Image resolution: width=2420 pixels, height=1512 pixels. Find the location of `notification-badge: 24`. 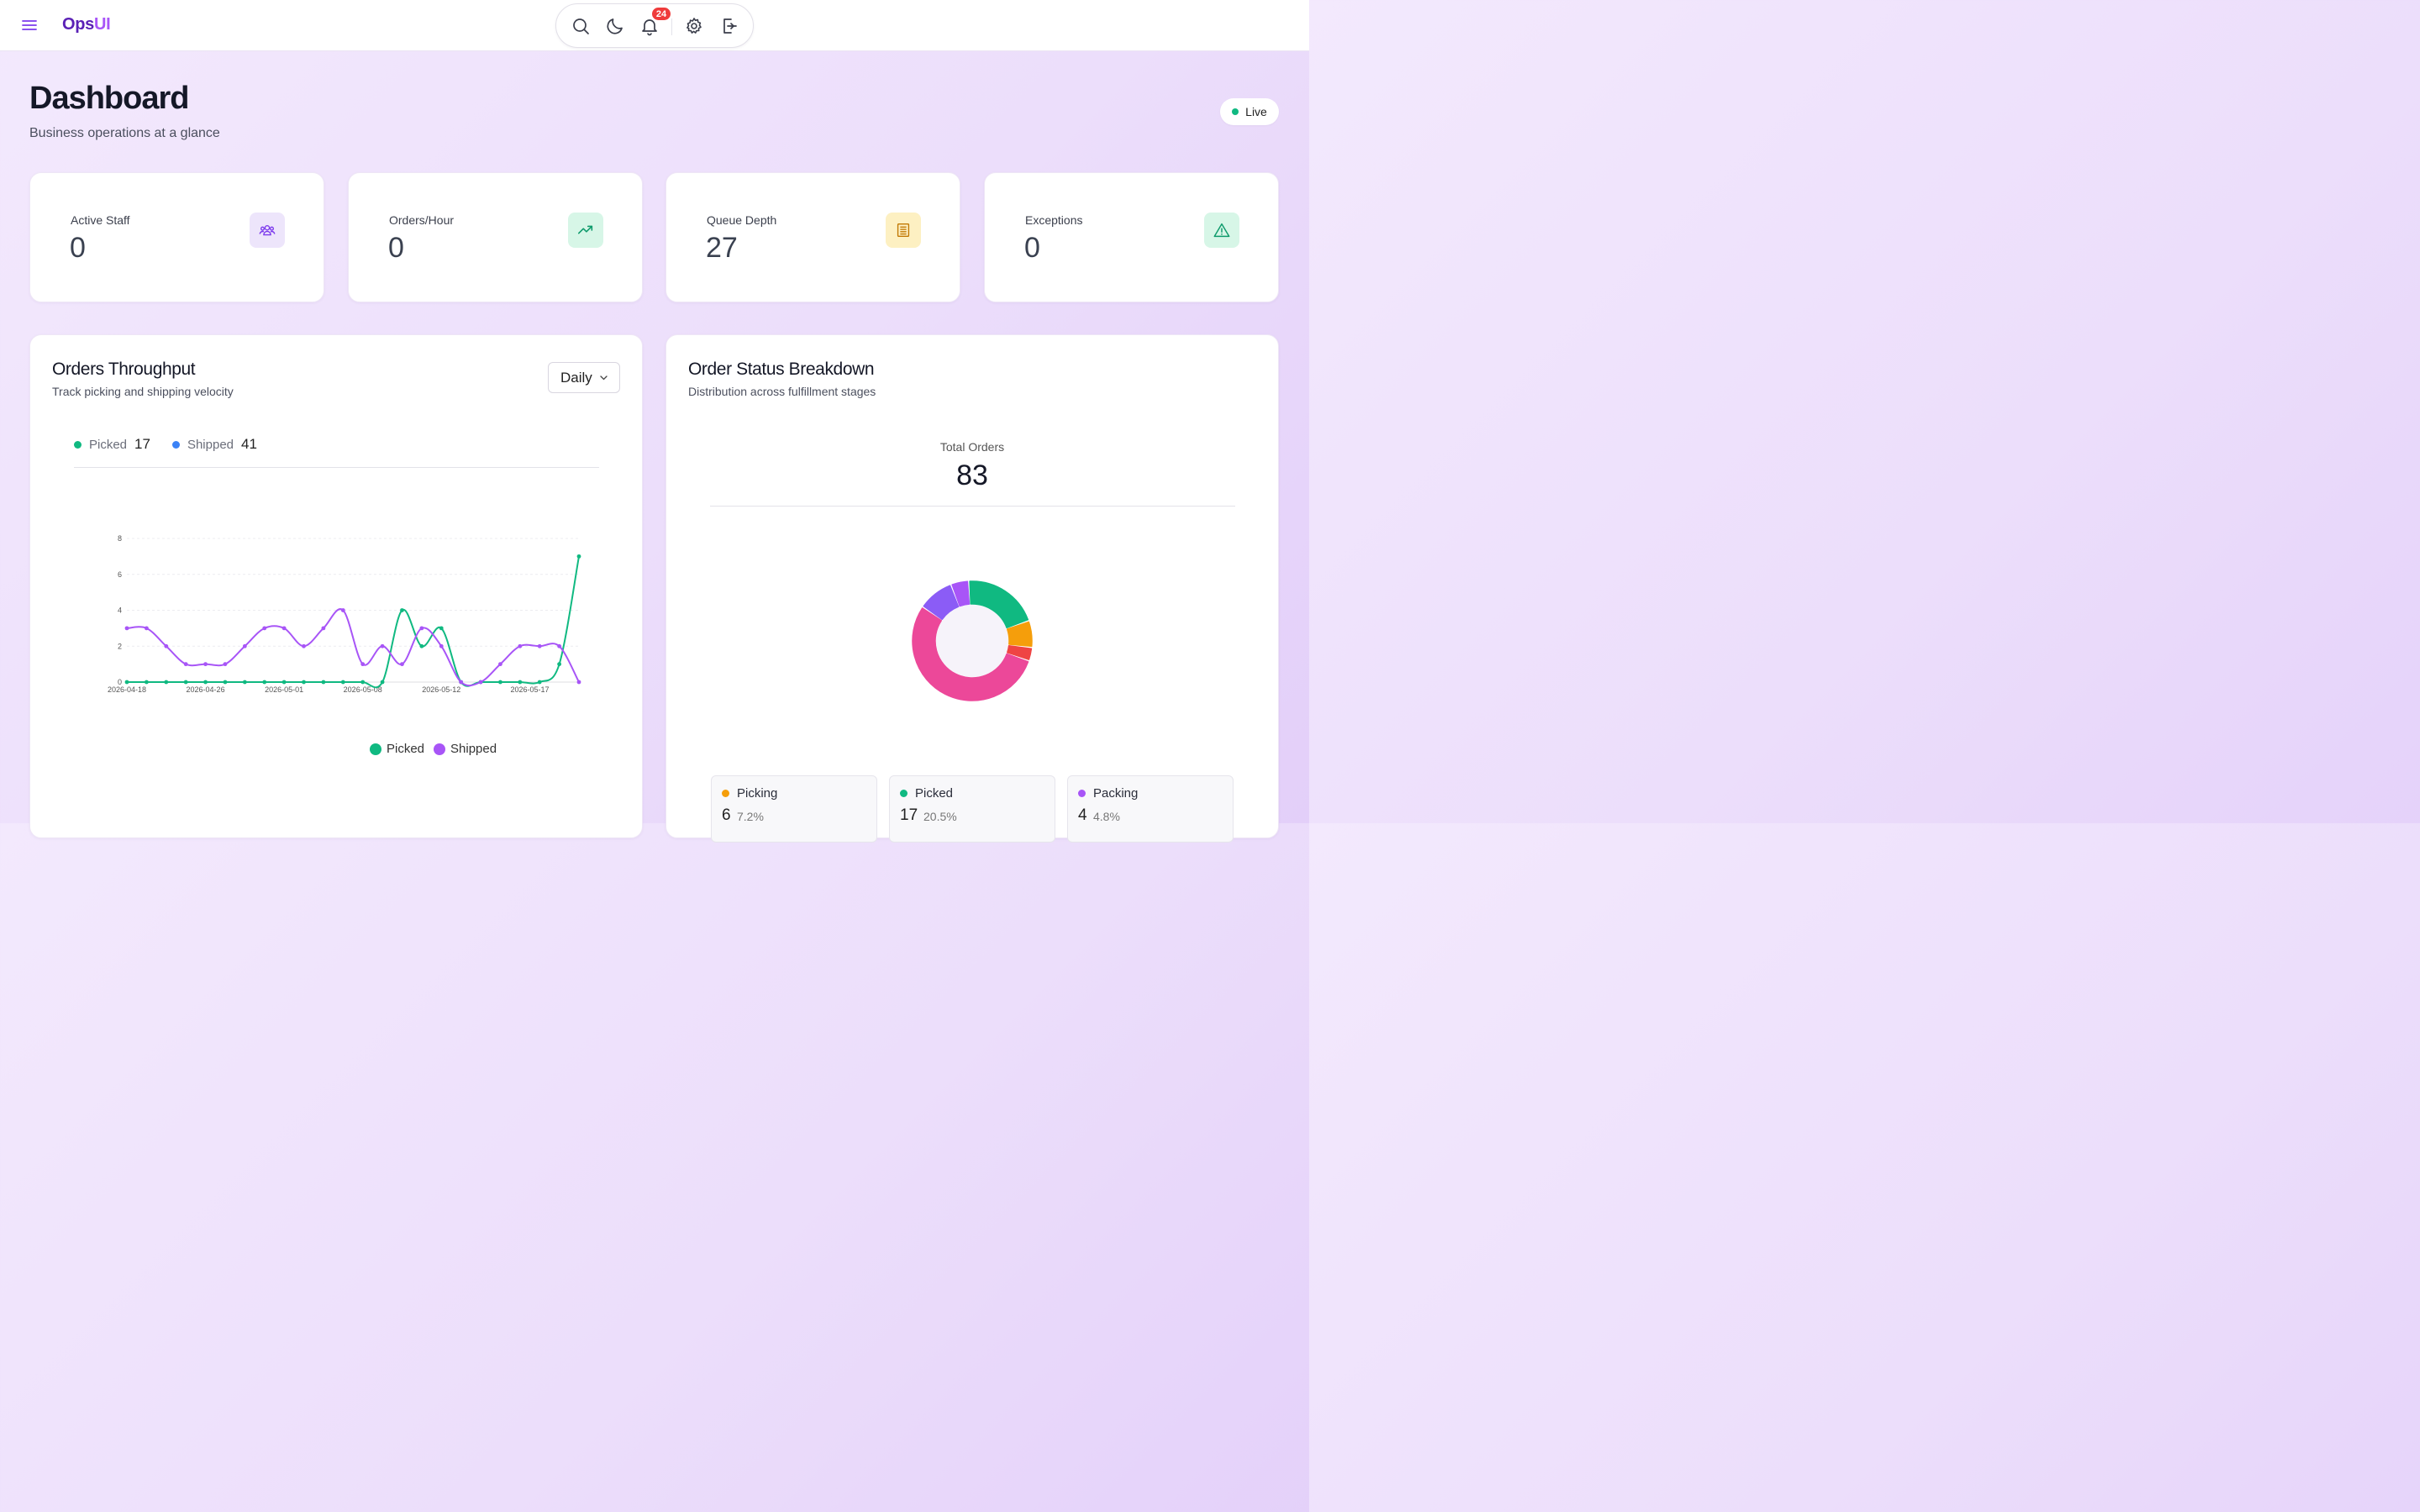

notification-badge: 24 is located at coordinates (661, 14).